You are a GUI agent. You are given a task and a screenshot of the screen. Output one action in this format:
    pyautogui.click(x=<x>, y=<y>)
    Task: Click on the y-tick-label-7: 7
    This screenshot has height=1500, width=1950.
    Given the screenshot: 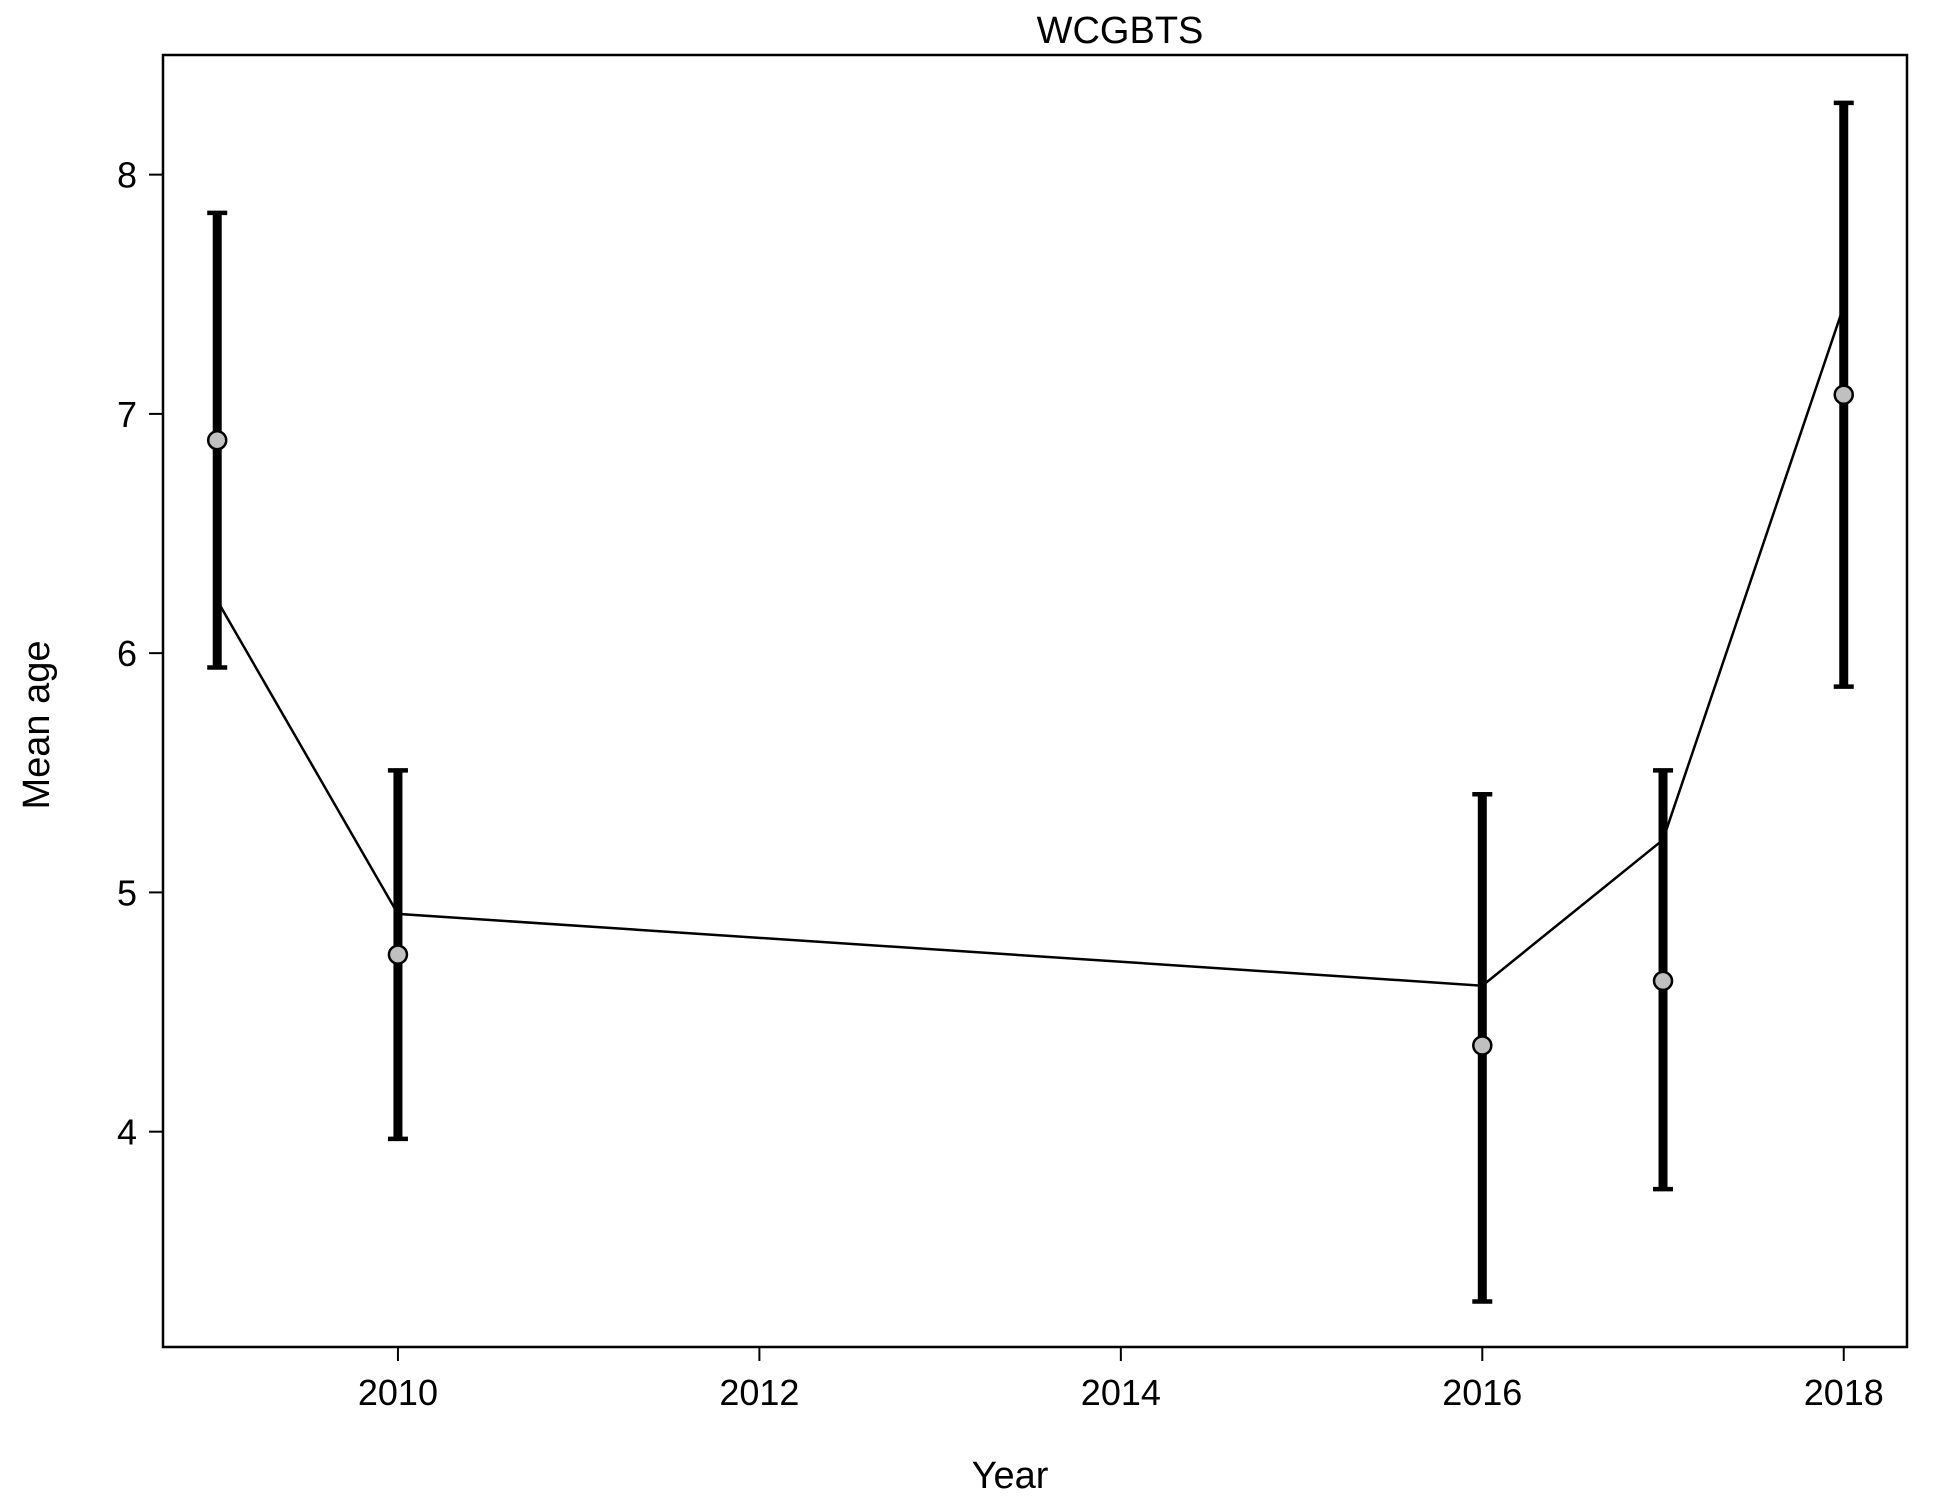 What is the action you would take?
    pyautogui.click(x=127, y=414)
    